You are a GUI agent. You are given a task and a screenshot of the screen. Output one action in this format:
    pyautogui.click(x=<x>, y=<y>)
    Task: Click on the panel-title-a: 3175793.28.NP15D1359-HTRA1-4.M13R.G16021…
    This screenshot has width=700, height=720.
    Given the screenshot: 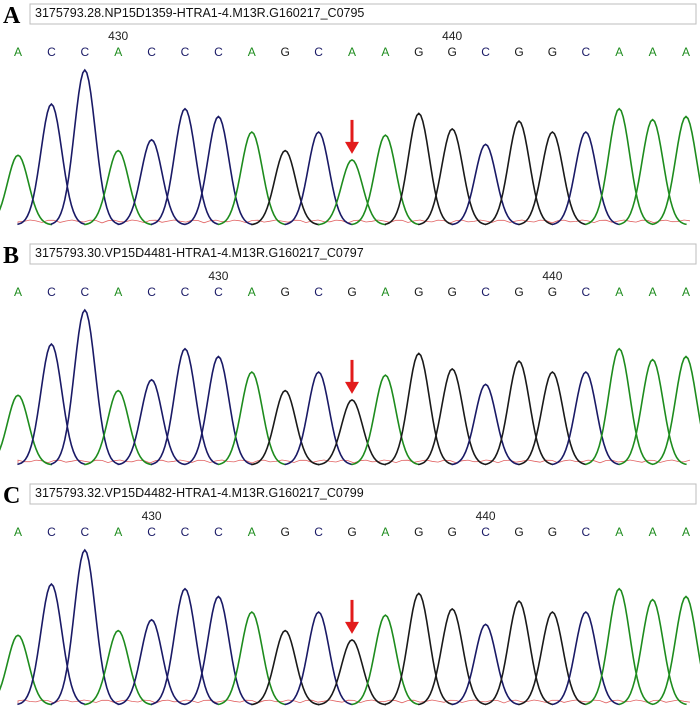 What is the action you would take?
    pyautogui.click(x=199, y=13)
    